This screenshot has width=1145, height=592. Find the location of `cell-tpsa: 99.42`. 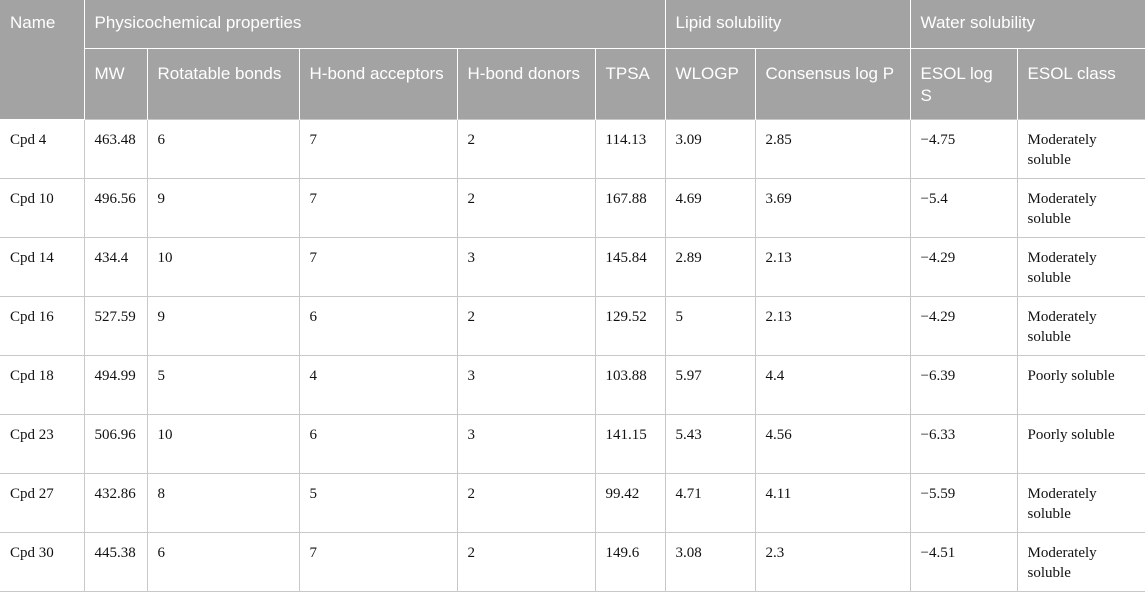

cell-tpsa: 99.42 is located at coordinates (630, 503).